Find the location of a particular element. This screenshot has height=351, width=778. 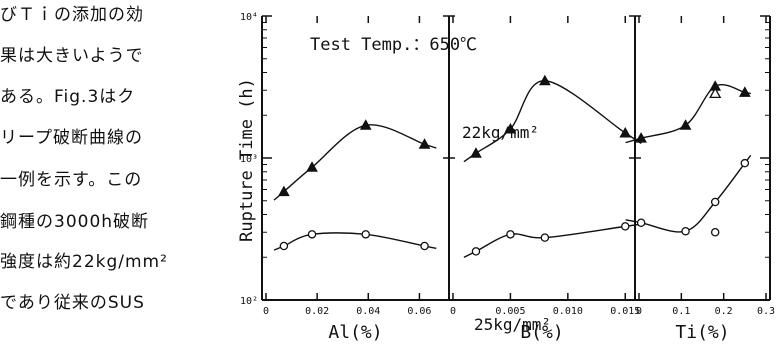

y-tick-label: 10² is located at coordinates (249, 301).